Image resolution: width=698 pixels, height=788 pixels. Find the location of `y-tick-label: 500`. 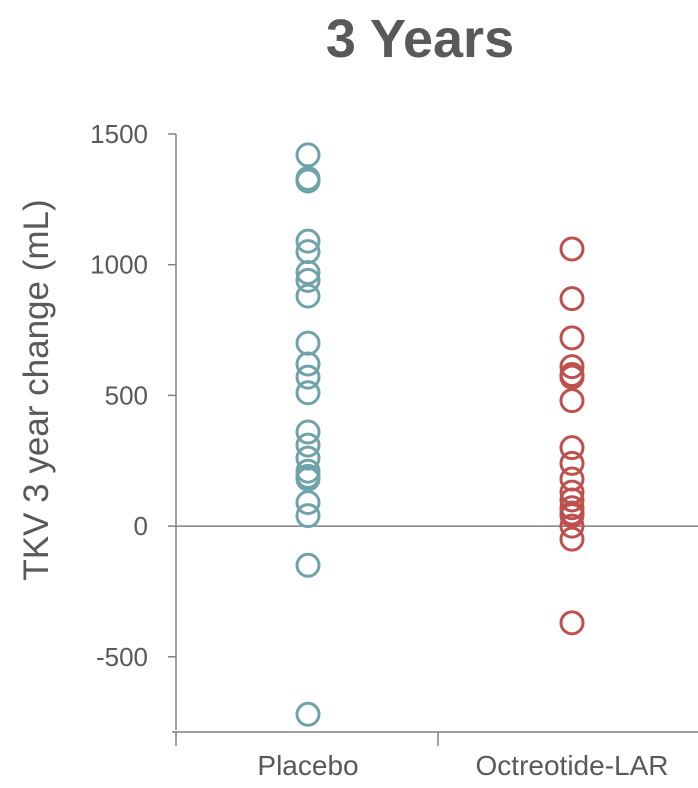

y-tick-label: 500 is located at coordinates (126, 395).